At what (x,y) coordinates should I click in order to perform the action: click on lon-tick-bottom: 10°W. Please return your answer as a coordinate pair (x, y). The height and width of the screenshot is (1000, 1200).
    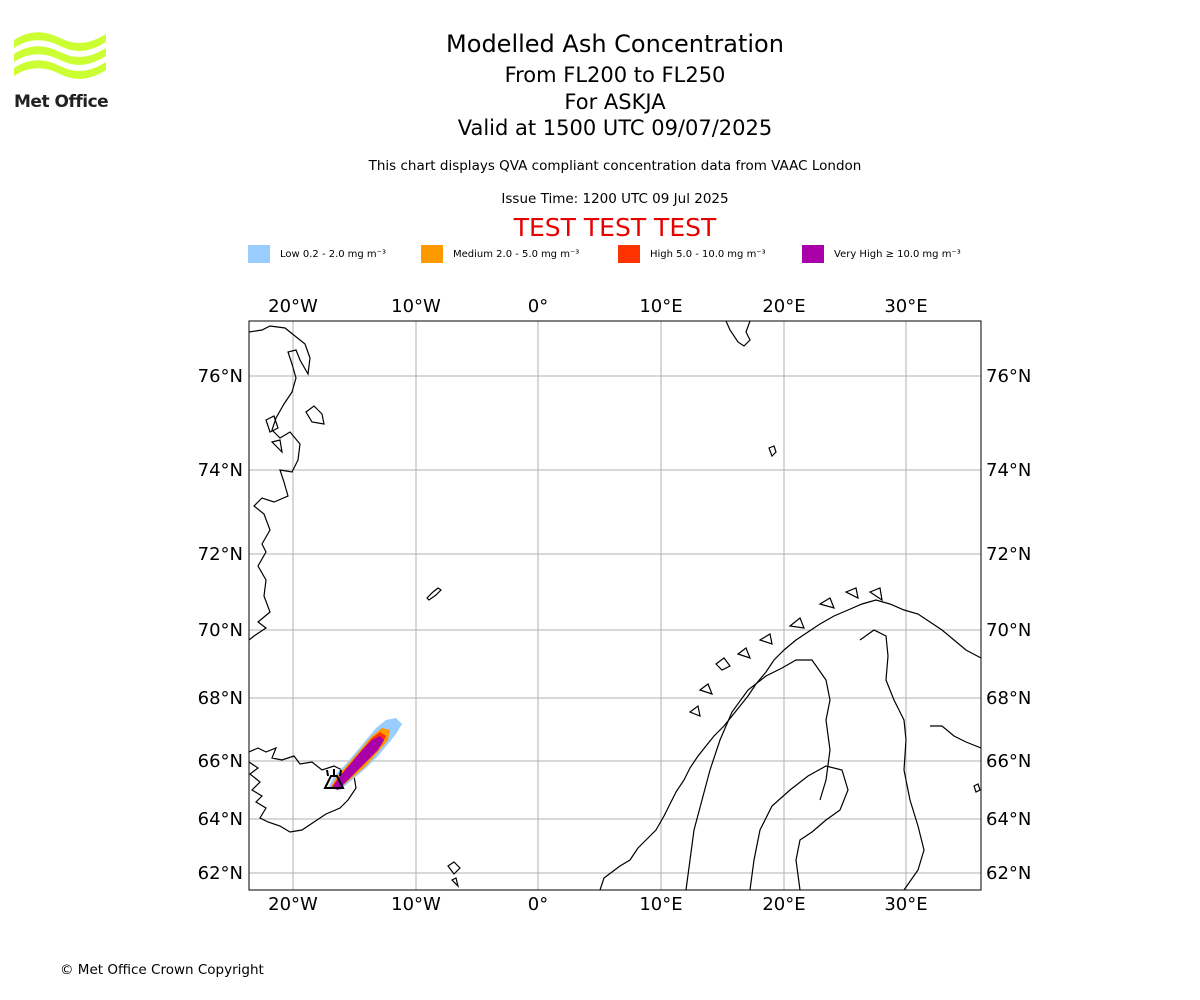
    Looking at the image, I should click on (416, 904).